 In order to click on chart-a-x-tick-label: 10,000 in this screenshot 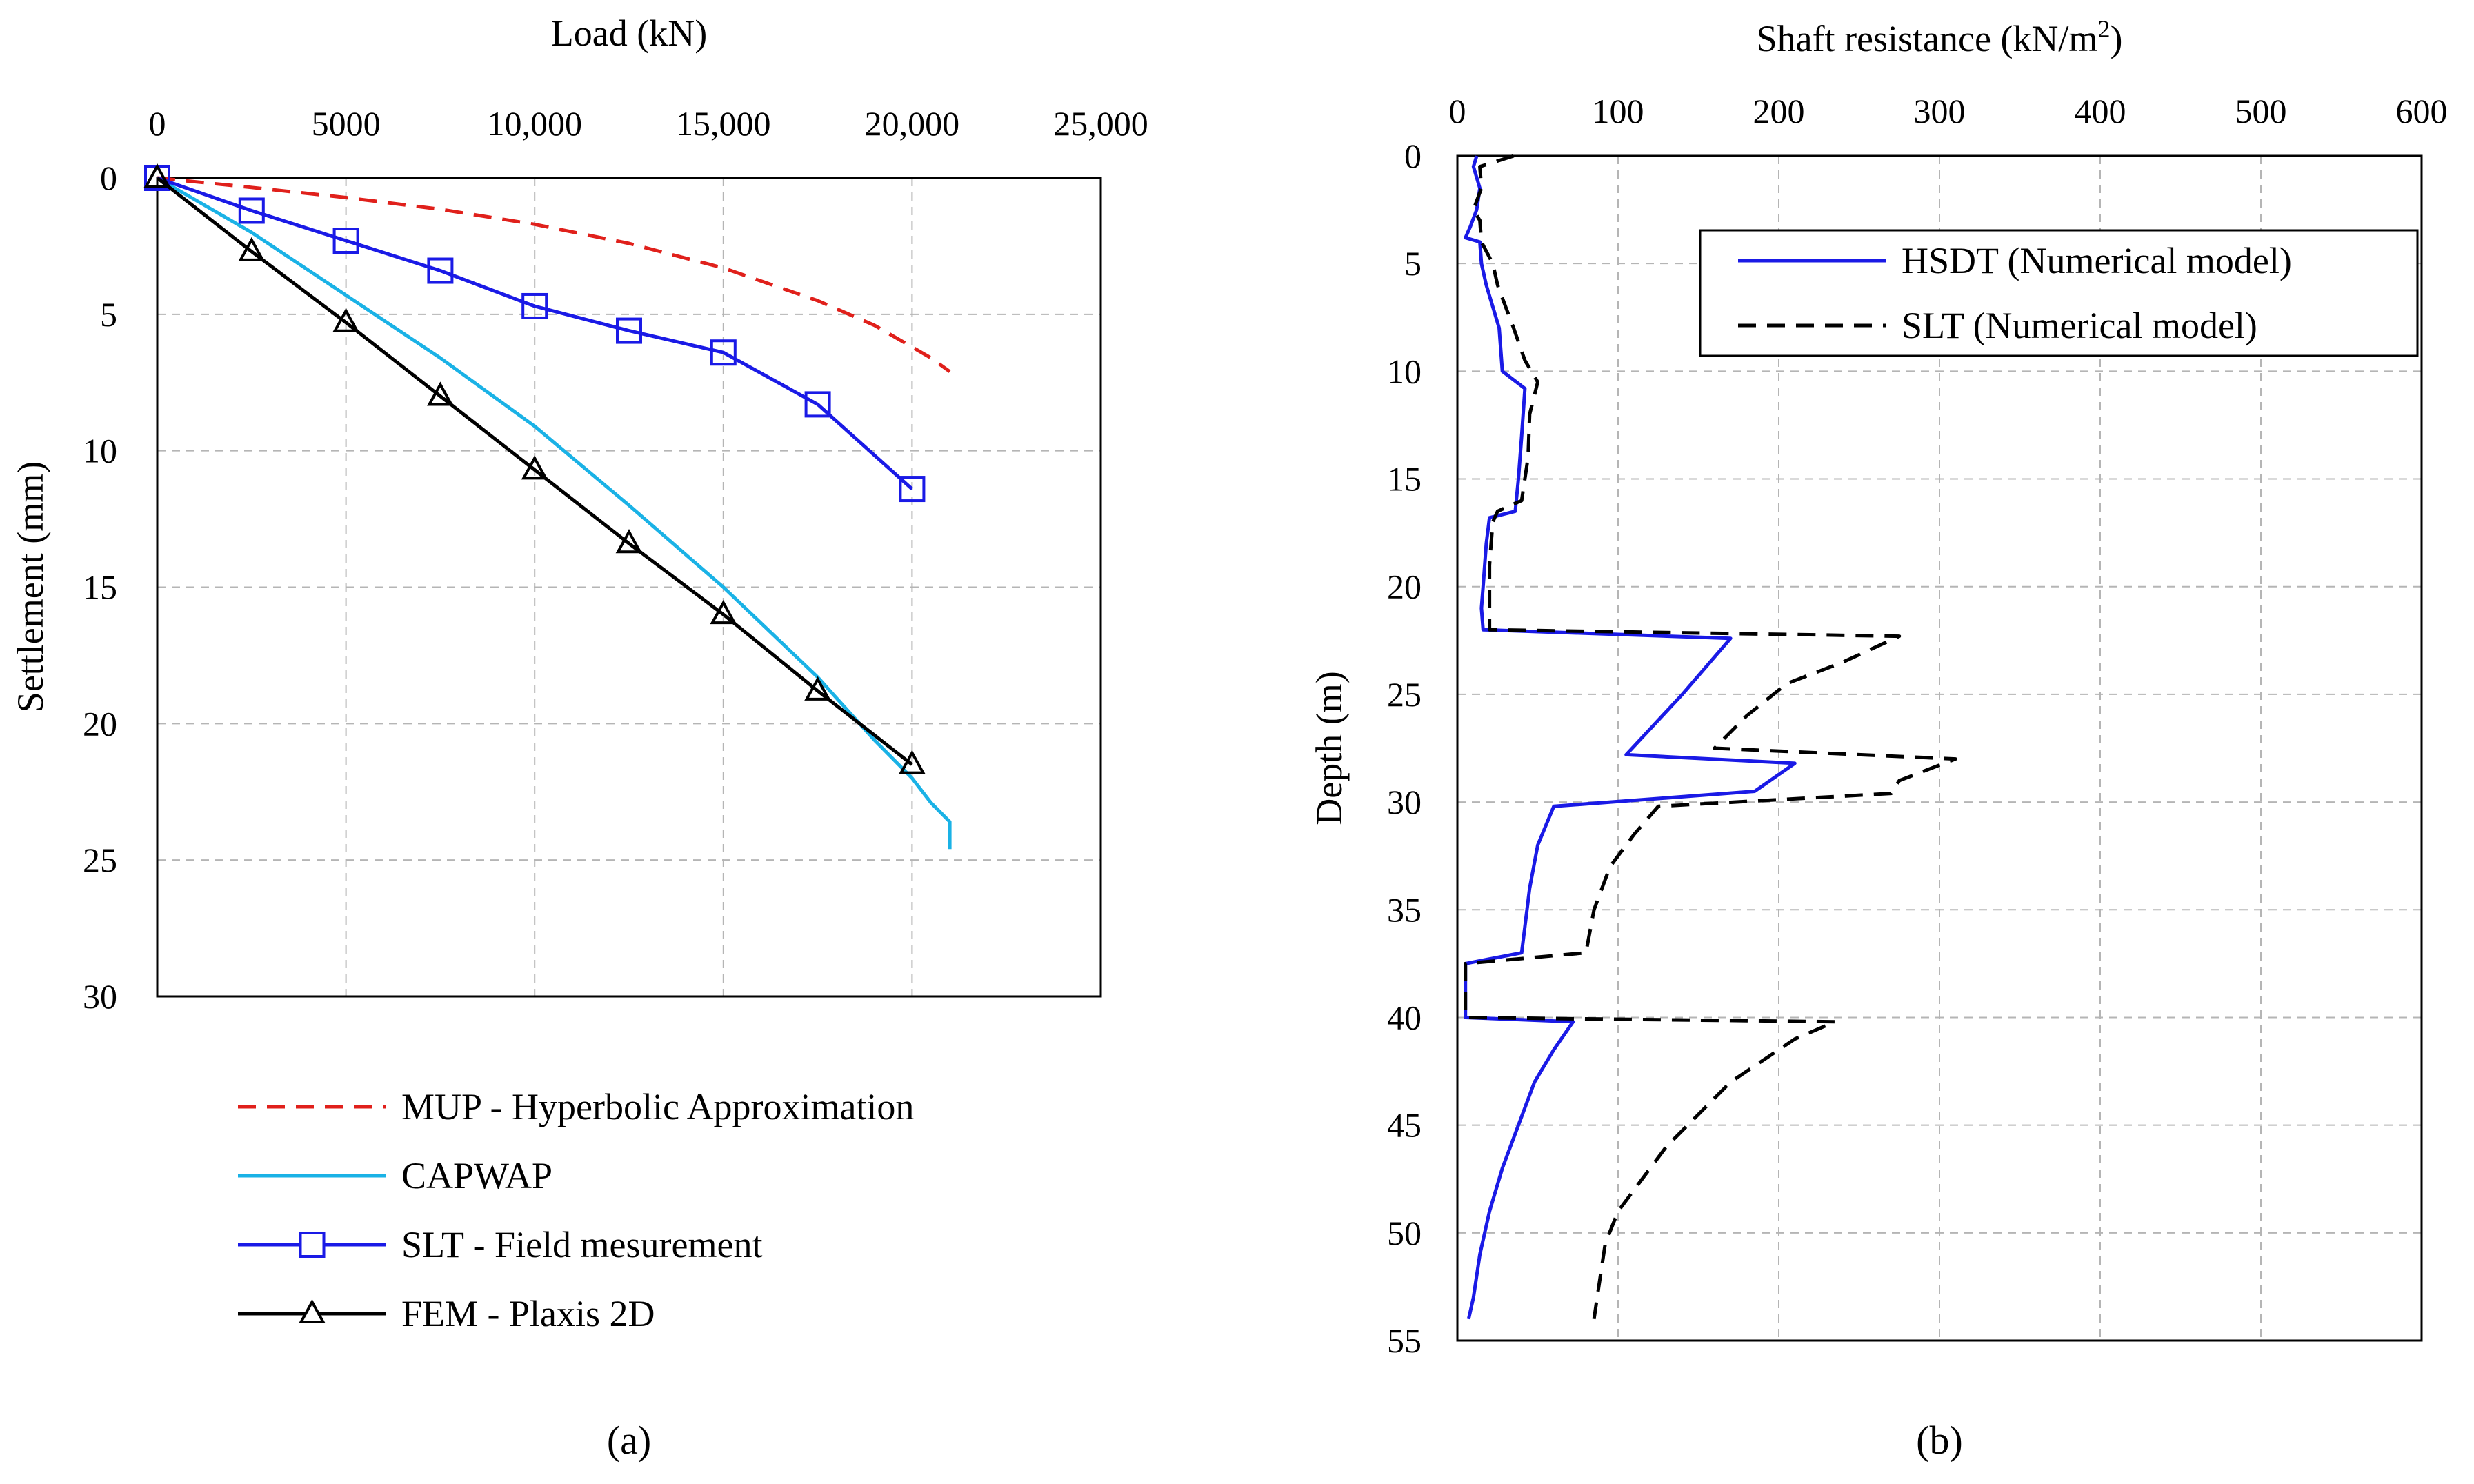, I will do `click(534, 123)`.